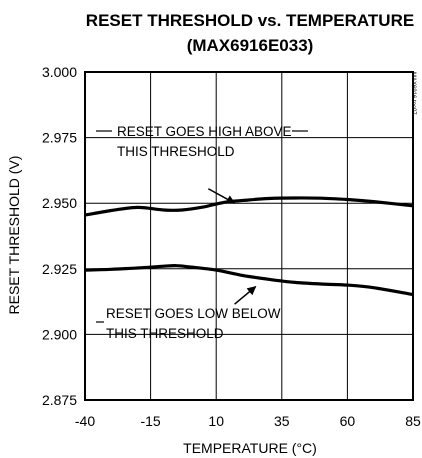 The width and height of the screenshot is (422, 458). Describe the element at coordinates (14, 235) in the screenshot. I see `y-axis-label: RESET THRESHOLD (V)` at that location.